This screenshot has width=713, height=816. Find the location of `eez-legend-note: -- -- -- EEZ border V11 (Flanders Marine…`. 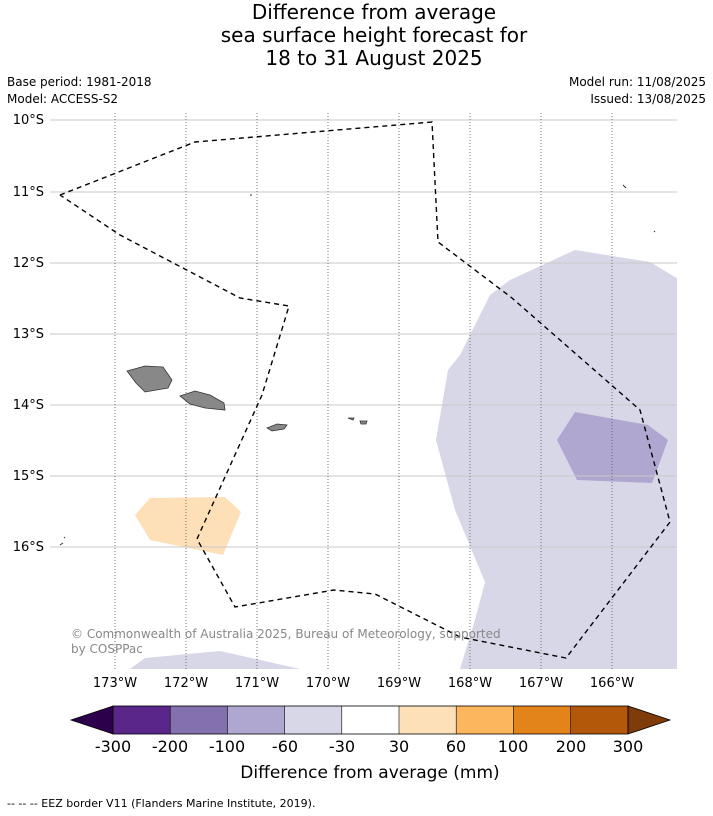

eez-legend-note: -- -- -- EEZ border V11 (Flanders Marine… is located at coordinates (161, 803).